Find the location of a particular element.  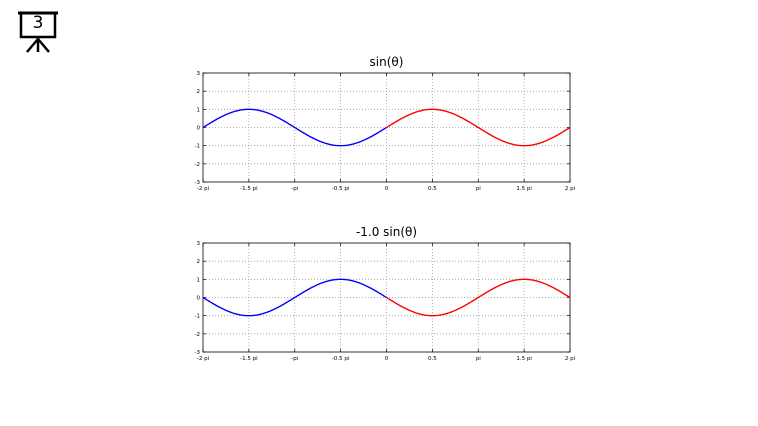

chart-title: sin(θ) is located at coordinates (387, 62).